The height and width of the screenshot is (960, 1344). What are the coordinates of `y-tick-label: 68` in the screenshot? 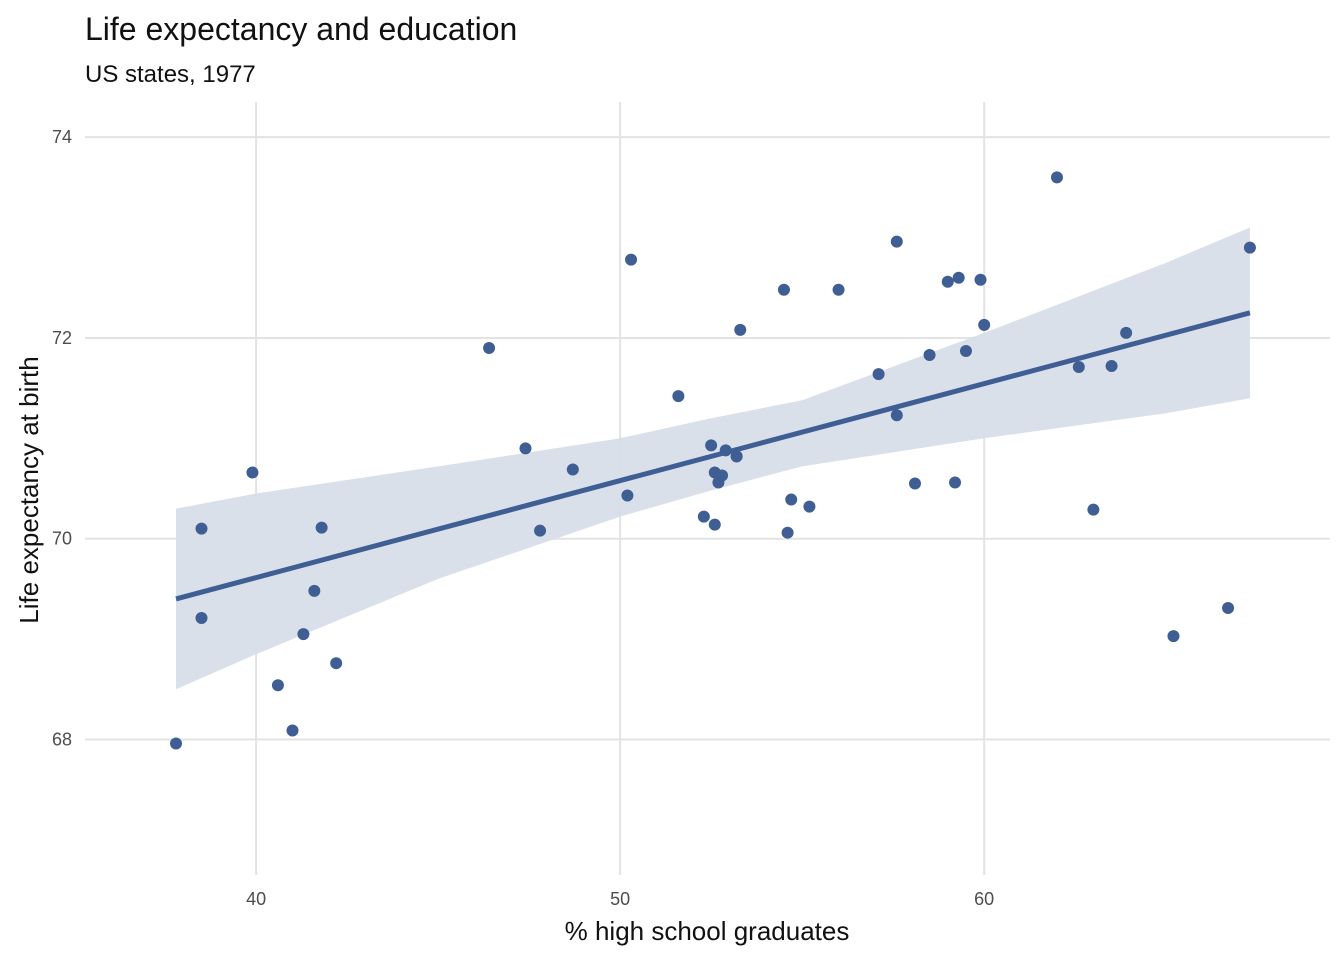 It's located at (62, 739).